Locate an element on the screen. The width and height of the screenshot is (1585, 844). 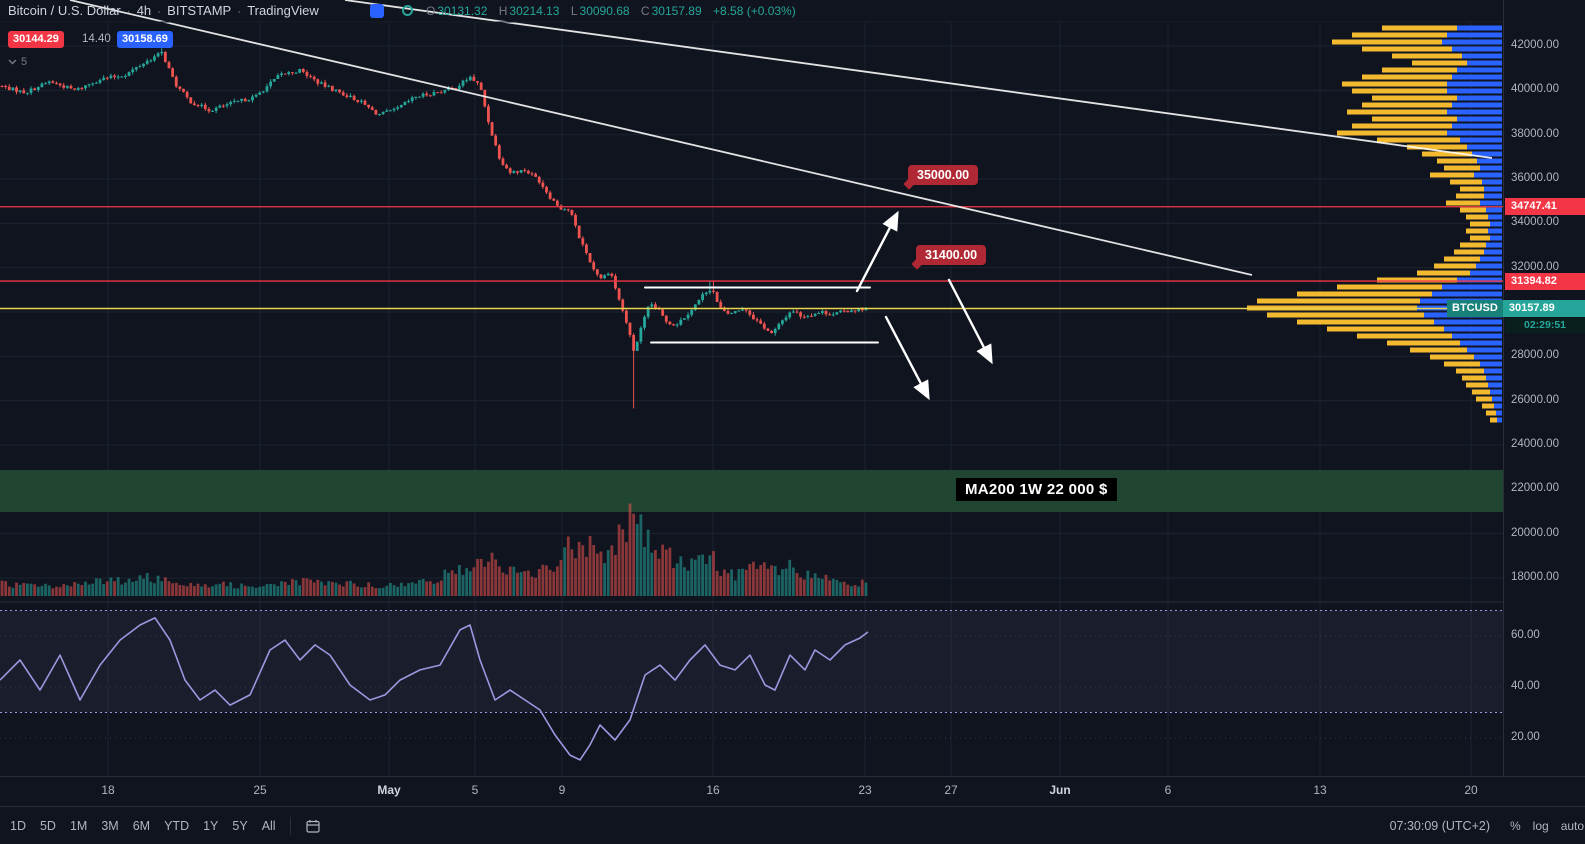
range-button-ytd: YTD is located at coordinates (177, 826).